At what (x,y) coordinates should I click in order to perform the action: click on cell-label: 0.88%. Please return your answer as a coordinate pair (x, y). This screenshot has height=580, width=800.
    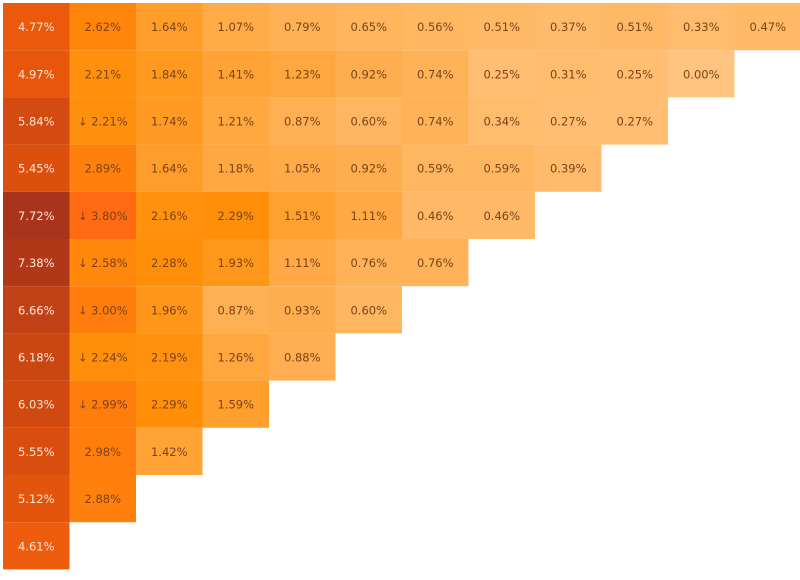
    Looking at the image, I should click on (302, 358).